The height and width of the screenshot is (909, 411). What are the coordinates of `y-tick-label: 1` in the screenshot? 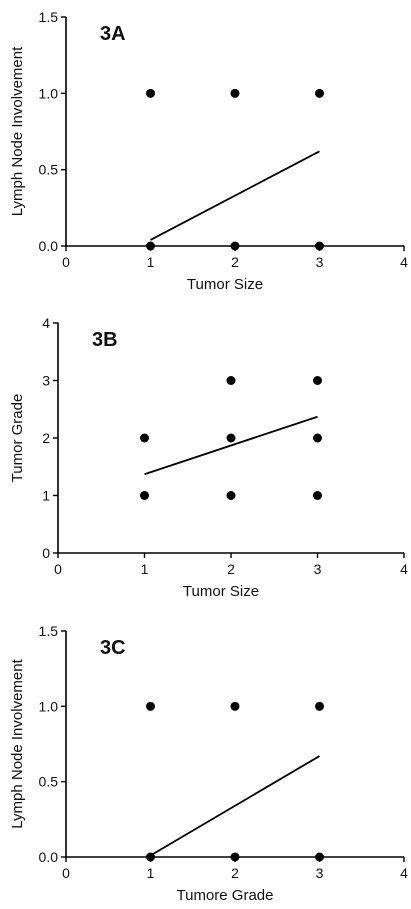 It's located at (46, 496).